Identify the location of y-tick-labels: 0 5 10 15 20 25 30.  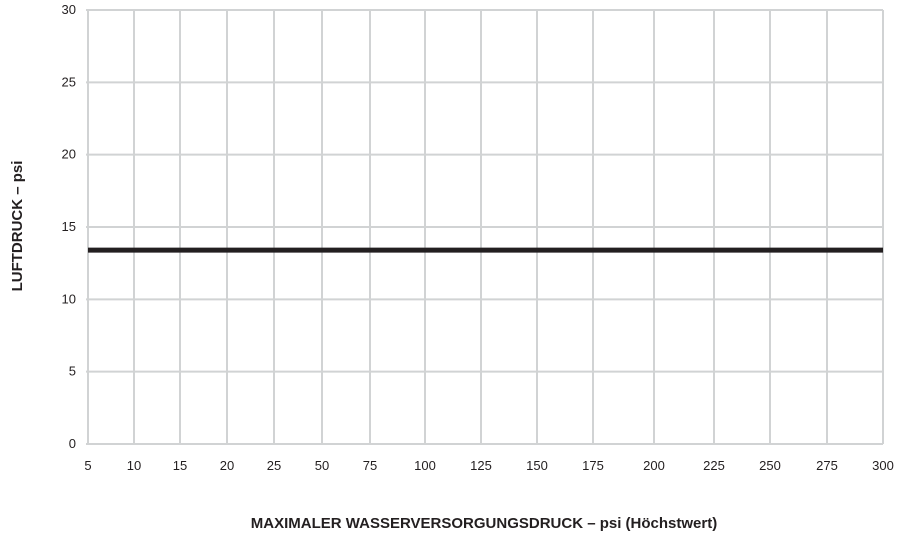
(69, 226).